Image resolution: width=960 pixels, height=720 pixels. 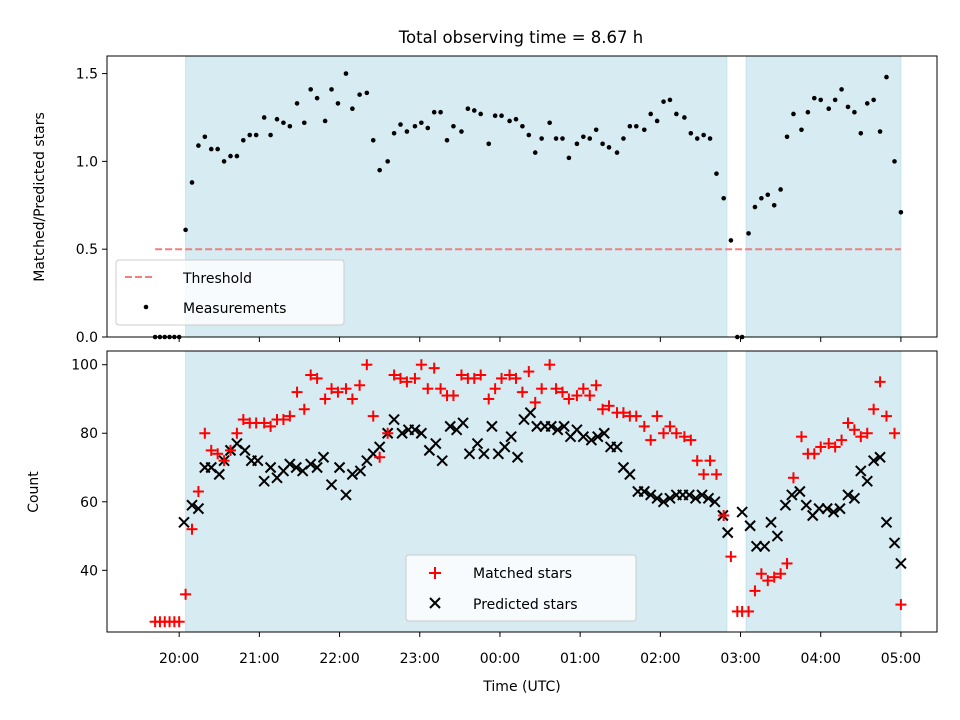 I want to click on x-tick-label: 04:00, so click(x=821, y=659).